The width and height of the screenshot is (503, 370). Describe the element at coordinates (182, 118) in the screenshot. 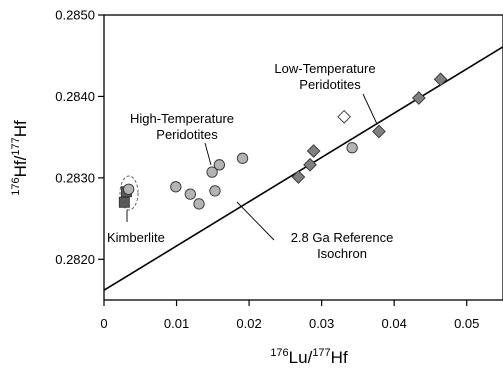

I see `annotation-high-temp-line1: High-Temperature` at that location.